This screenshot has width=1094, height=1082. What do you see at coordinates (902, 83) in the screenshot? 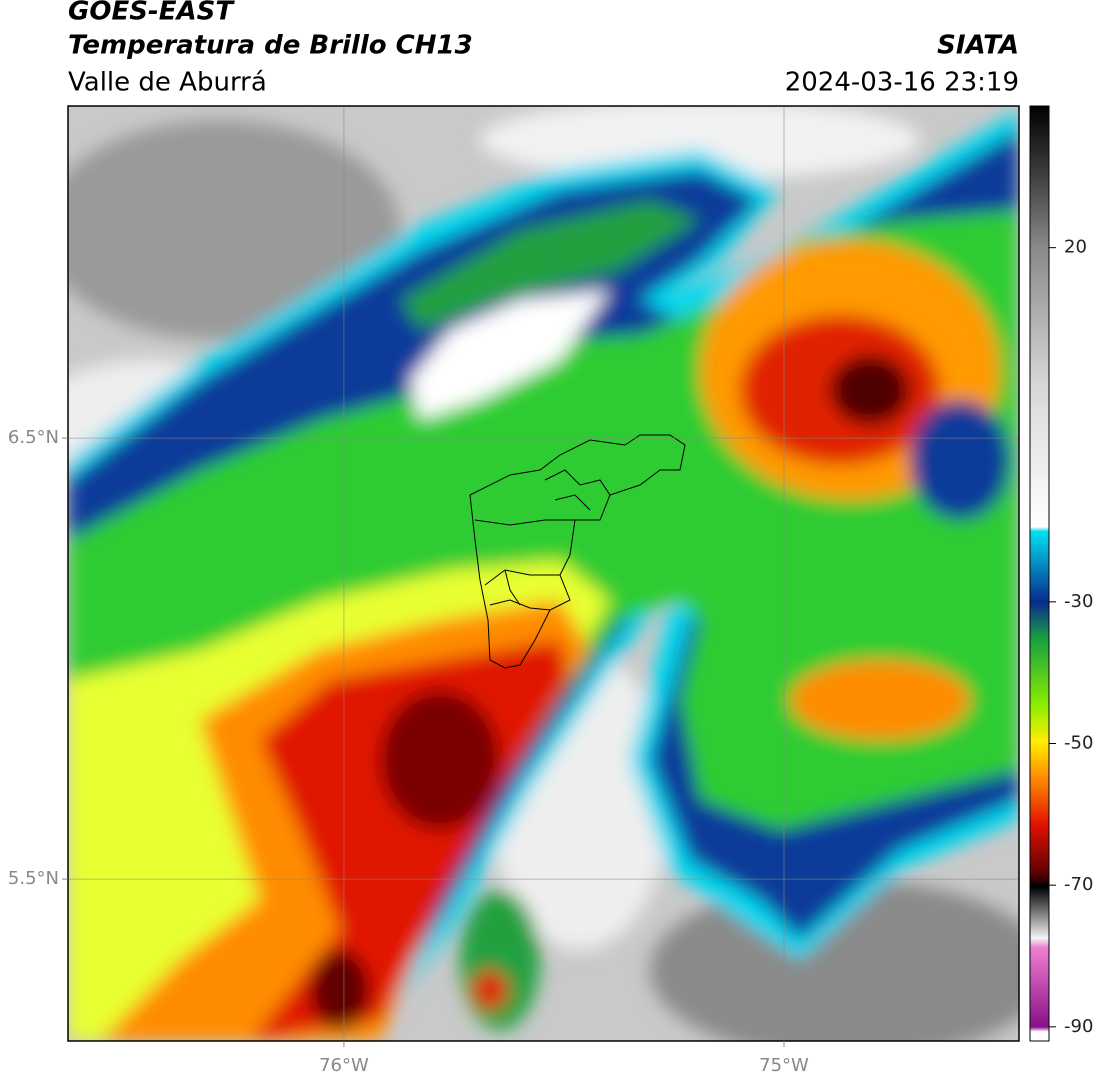
I see `datetime: 2024-03-16 23:19` at bounding box center [902, 83].